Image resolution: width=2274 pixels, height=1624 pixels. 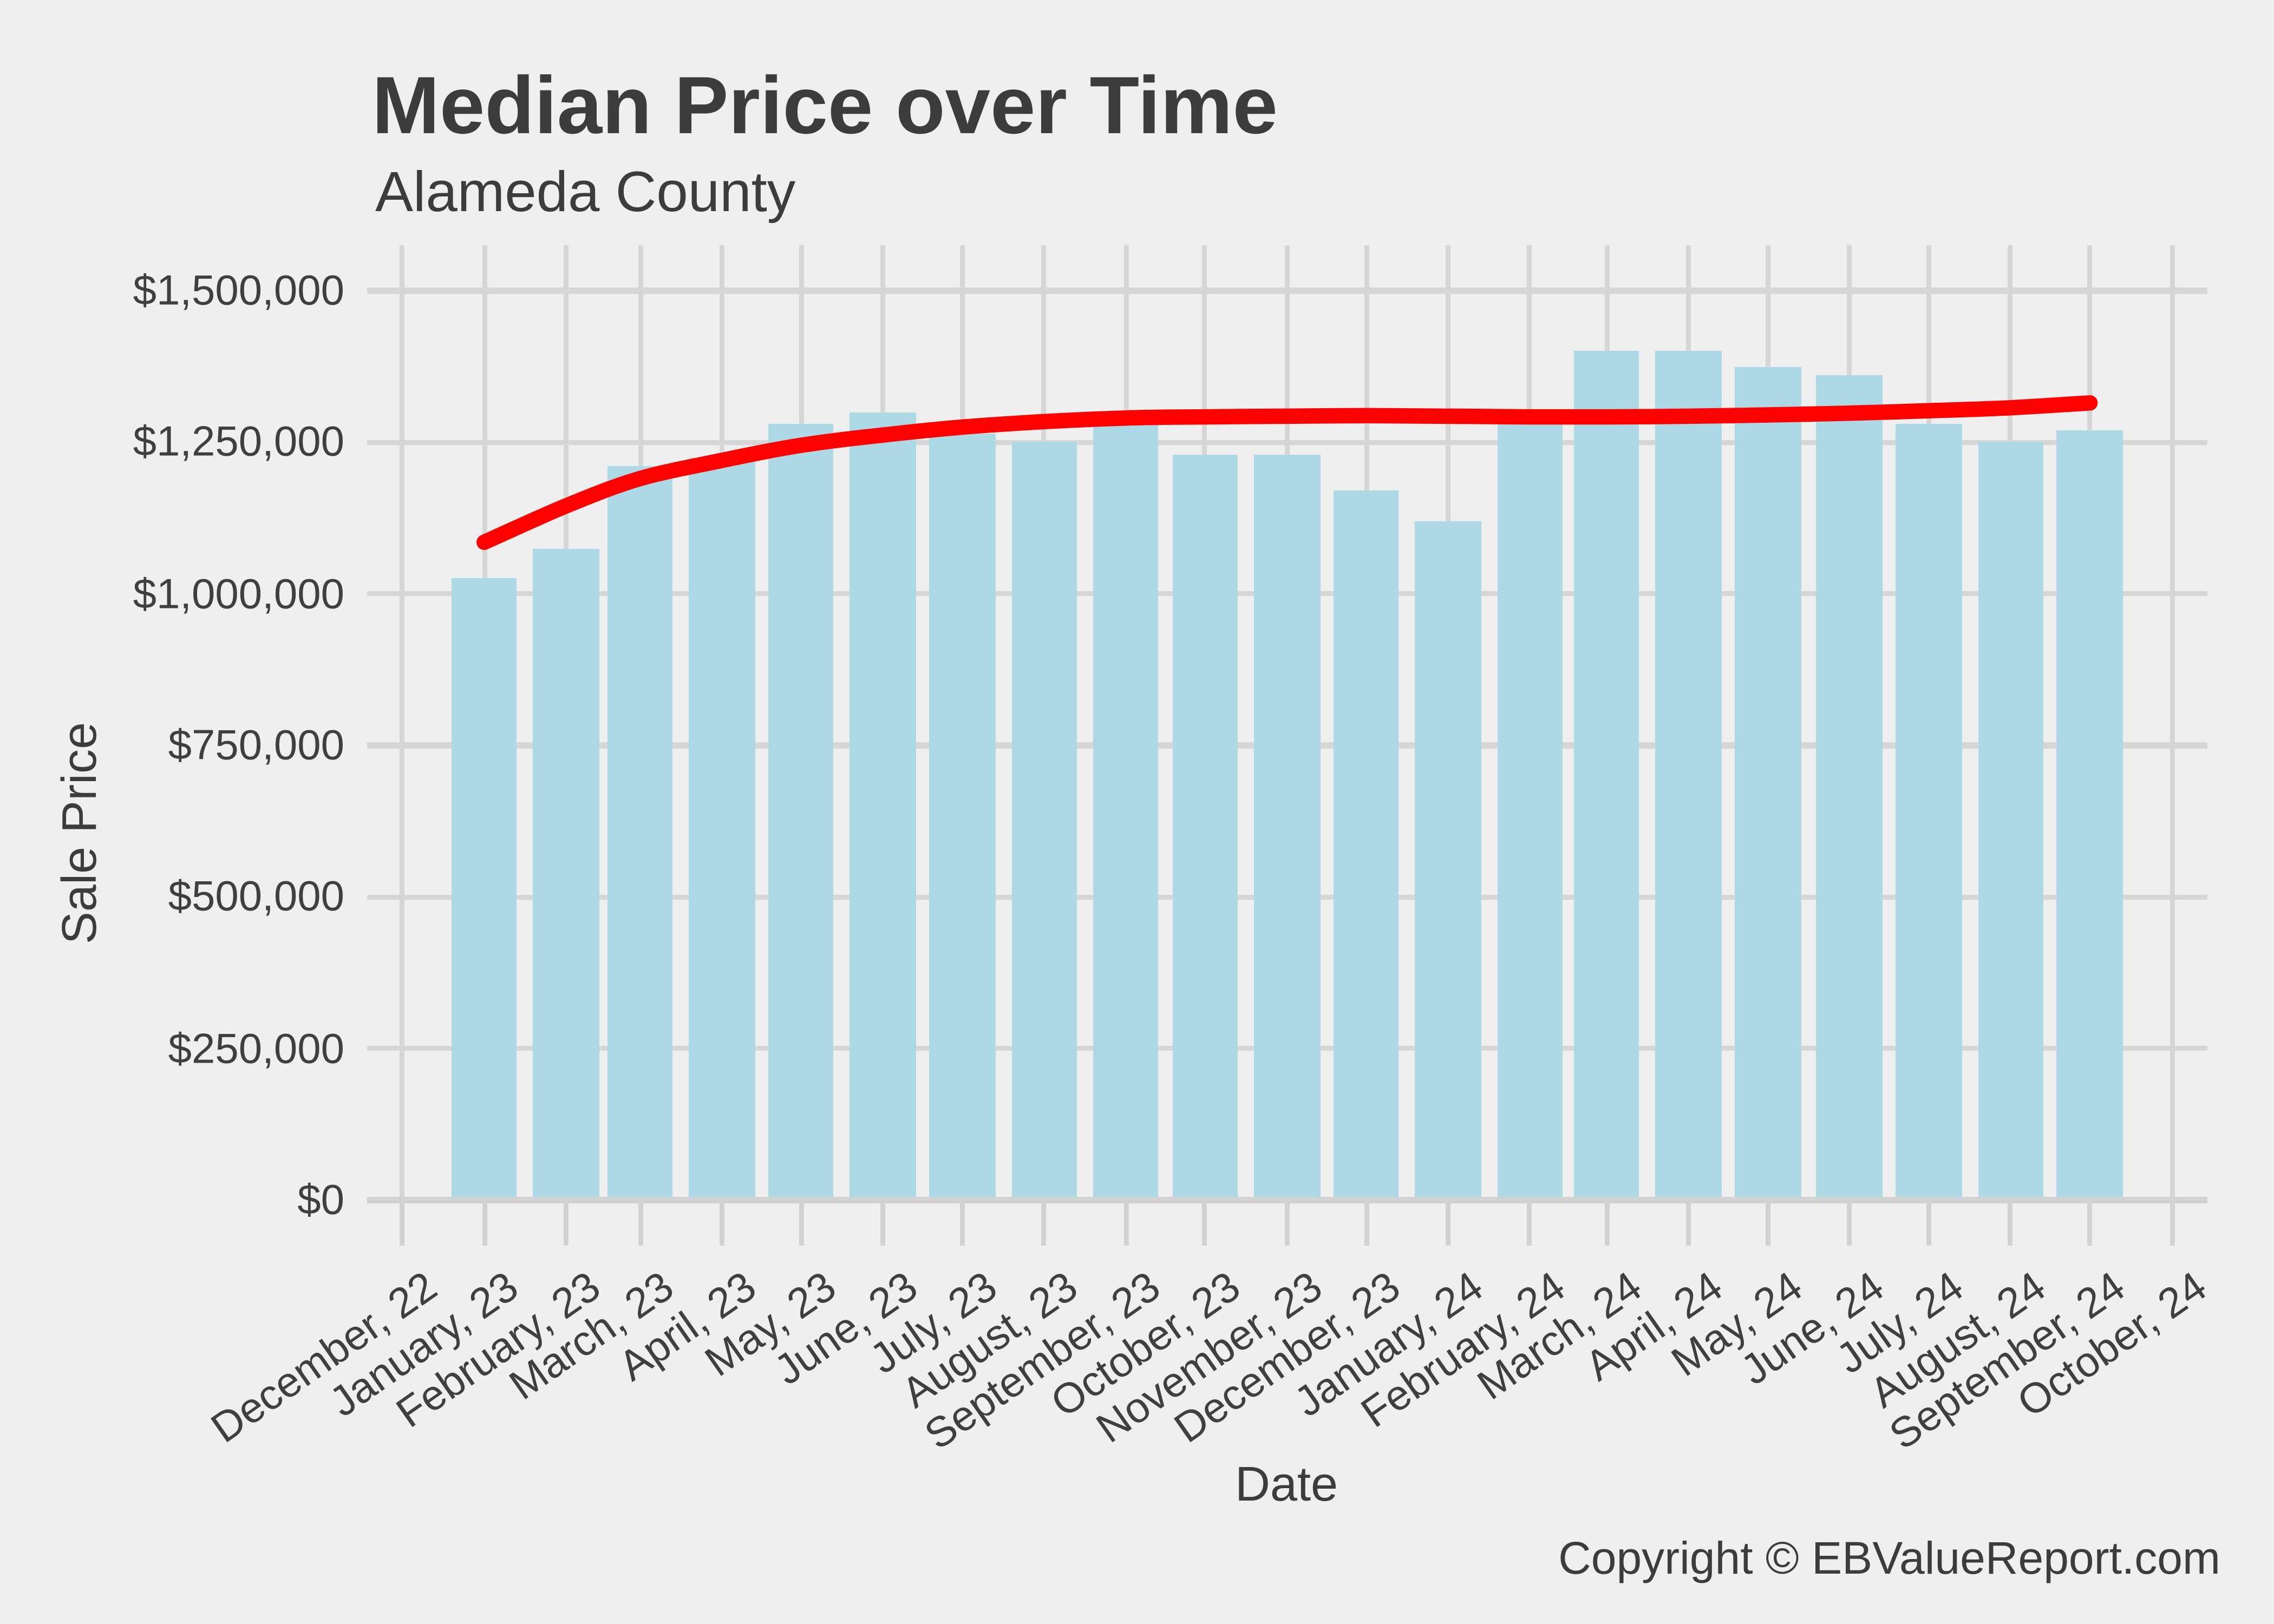 What do you see at coordinates (239, 290) in the screenshot?
I see `y-tick-label: $1,500,000` at bounding box center [239, 290].